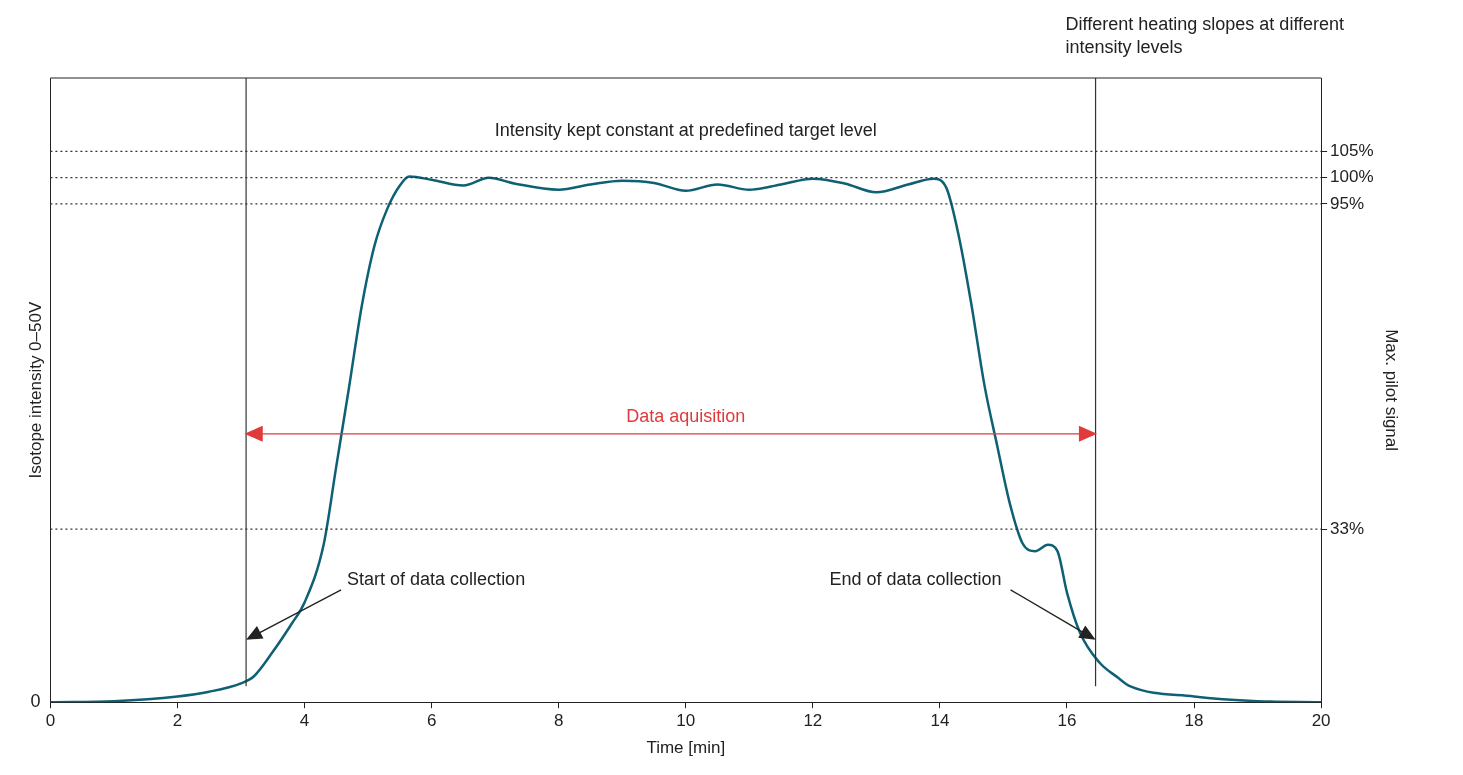 This screenshot has height=775, width=1463. Describe the element at coordinates (915, 578) in the screenshot. I see `annotation: End of data collection` at that location.